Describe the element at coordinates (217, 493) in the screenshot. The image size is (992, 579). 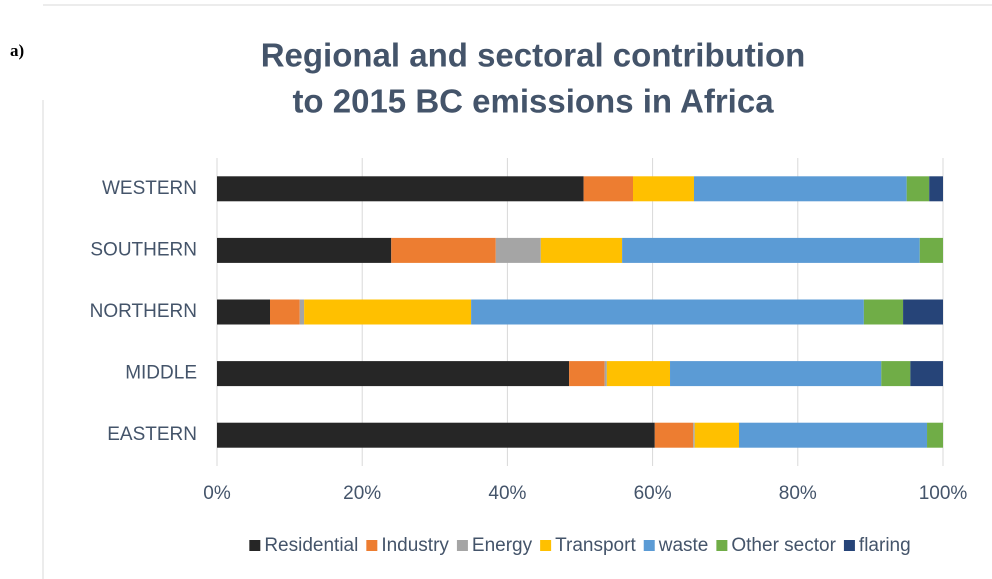
I see `x-tick-label: 0%` at that location.